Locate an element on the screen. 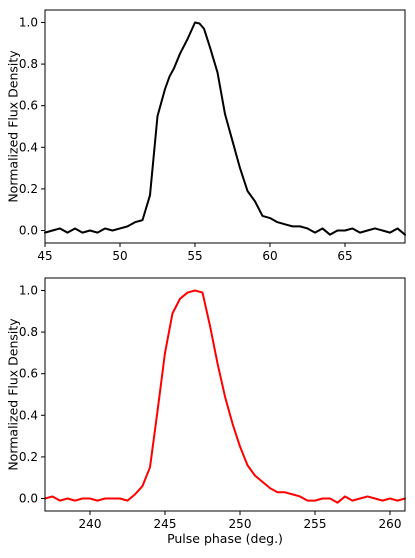  x-tick-label: 250 is located at coordinates (240, 524).